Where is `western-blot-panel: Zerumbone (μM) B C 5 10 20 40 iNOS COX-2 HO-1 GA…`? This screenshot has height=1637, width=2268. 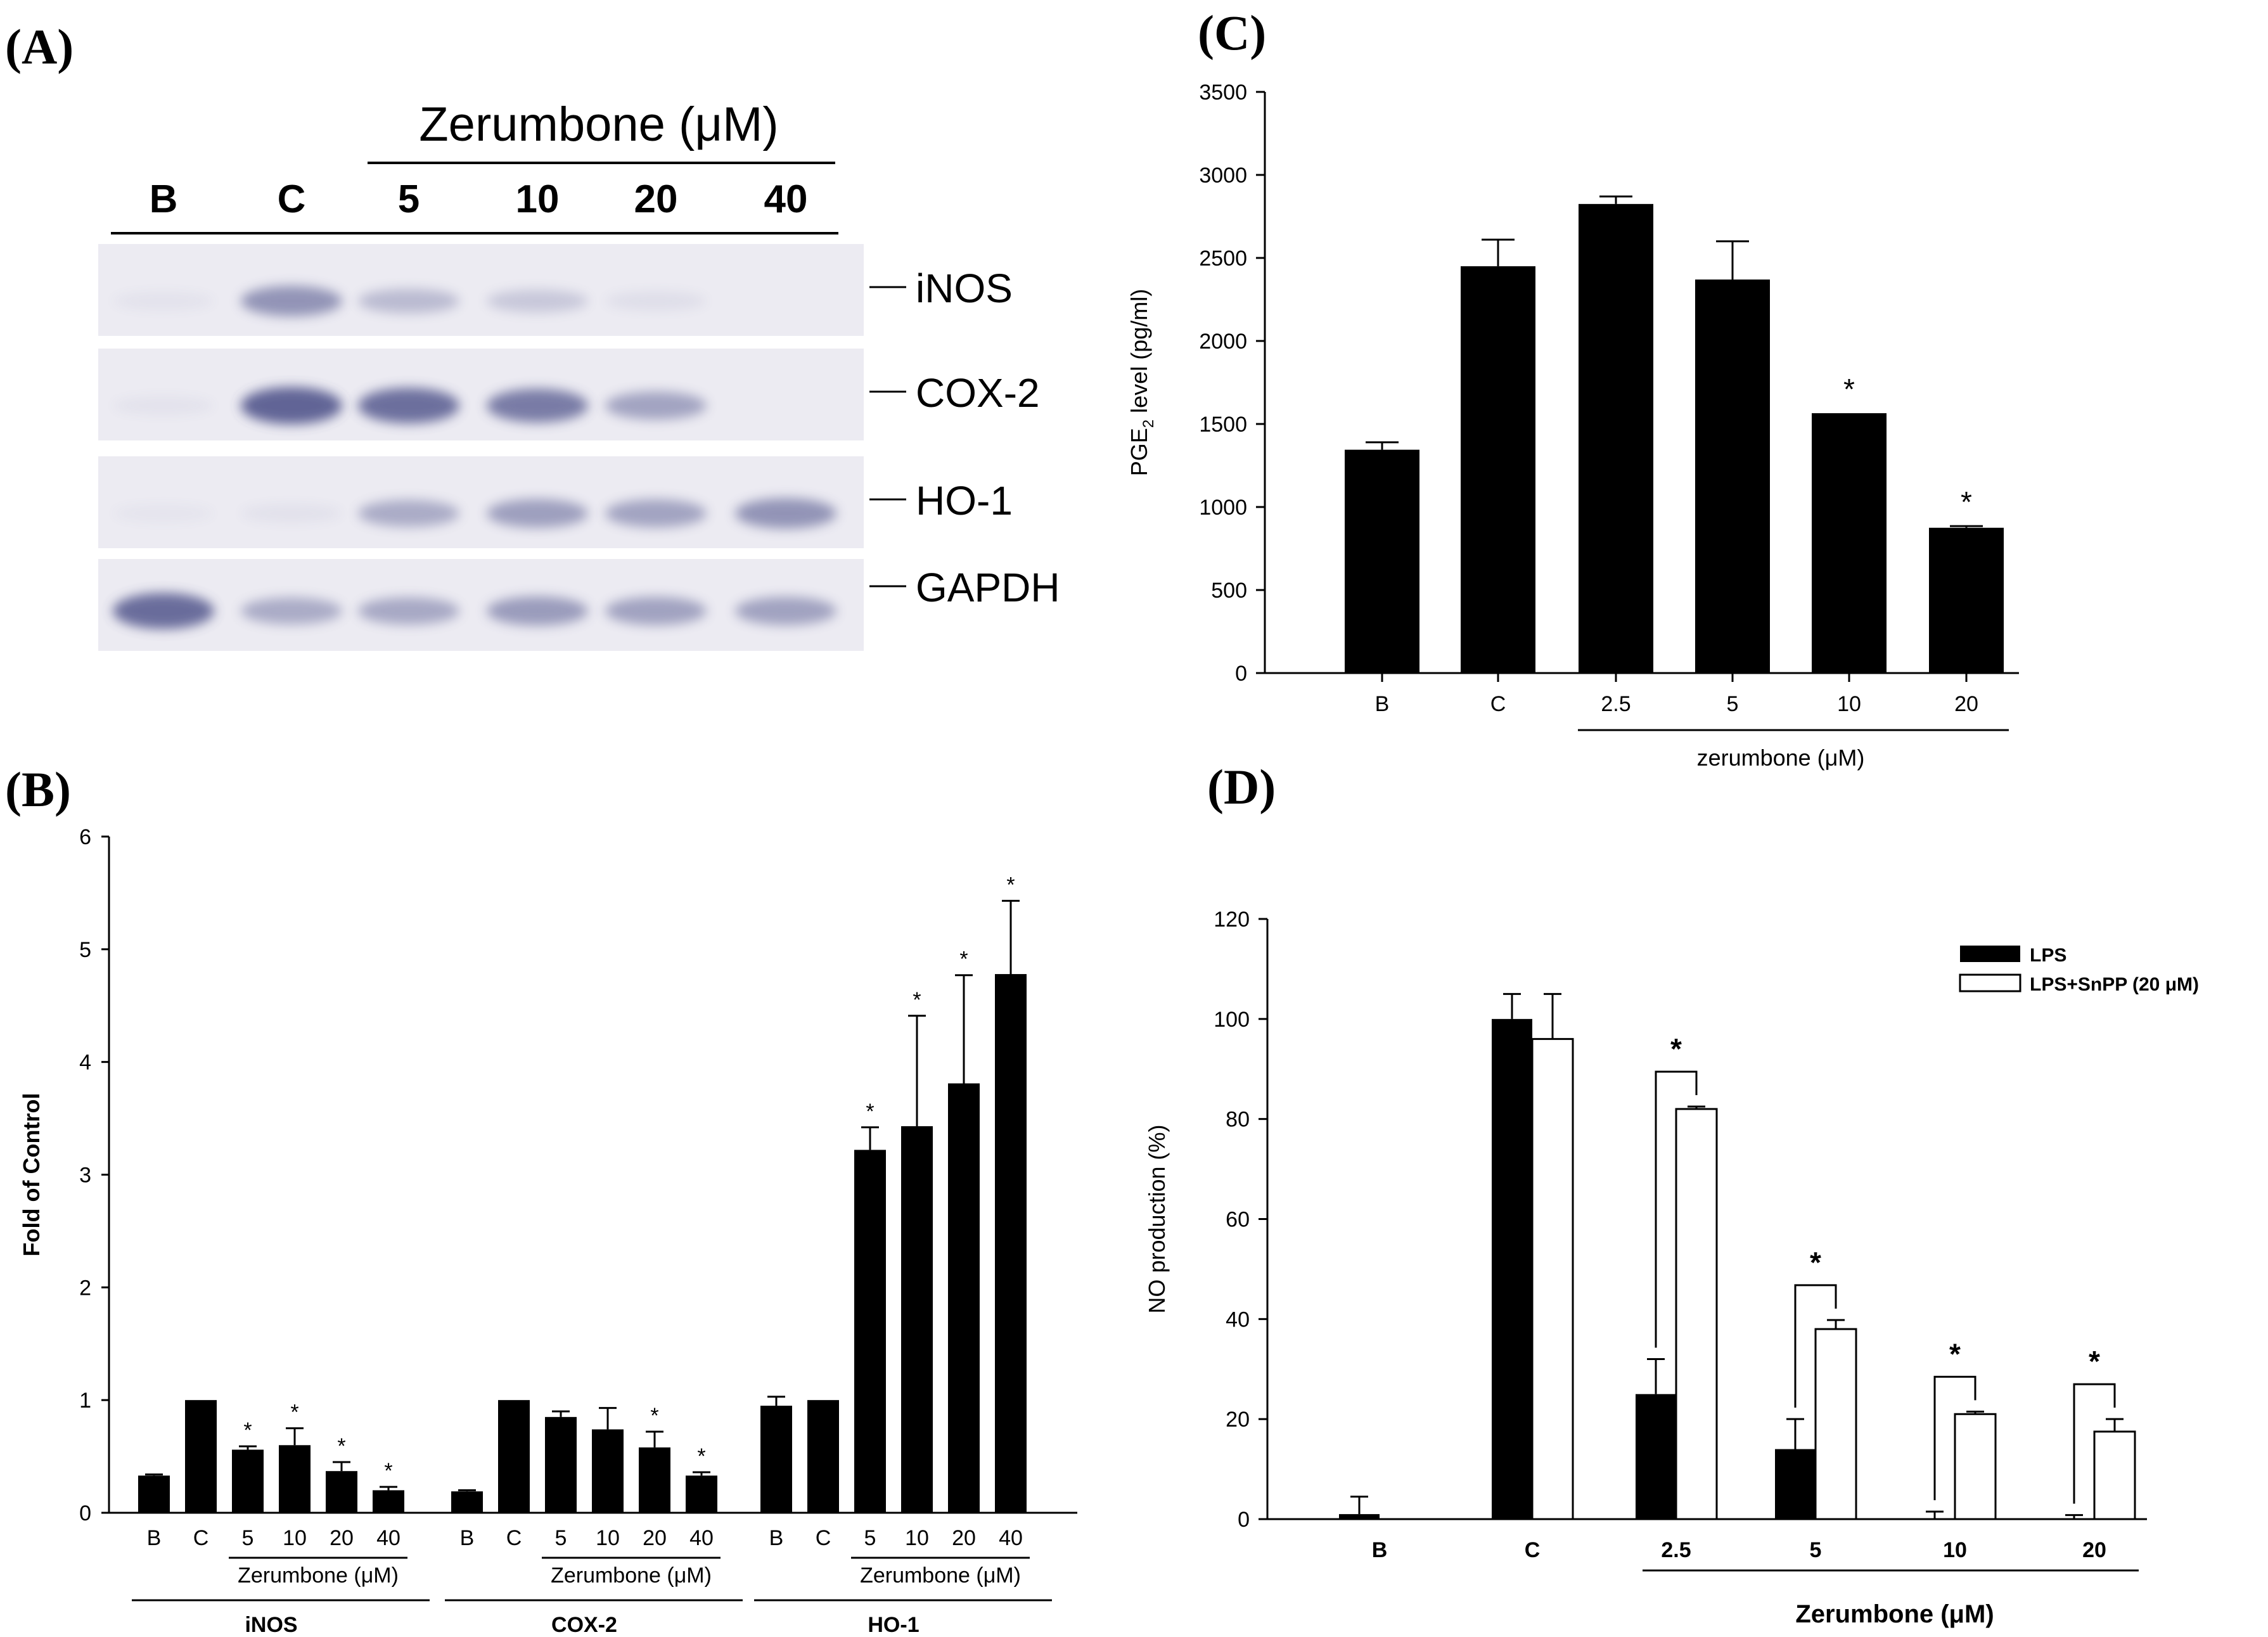 western-blot-panel: Zerumbone (μM) B C 5 10 20 40 iNOS COX-2 HO-1 GA… is located at coordinates (579, 374).